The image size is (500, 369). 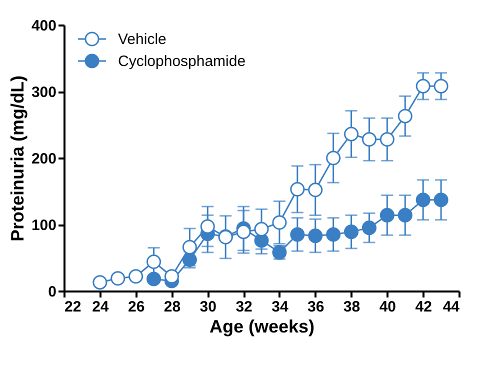 I want to click on x-tick-label: 22, so click(x=73, y=307).